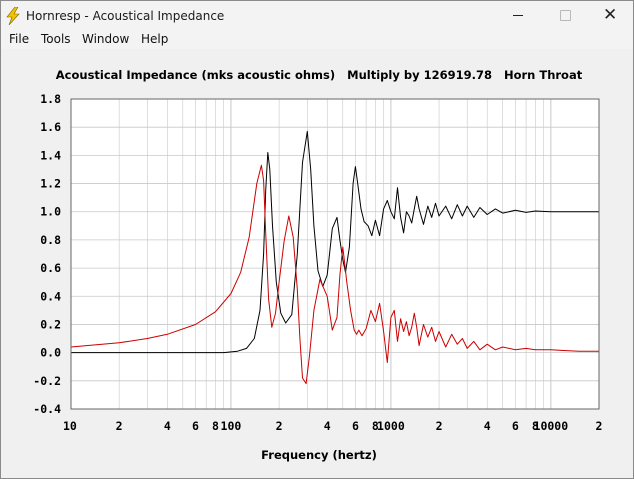 This screenshot has height=479, width=634. I want to click on x-axis-label: Frequency (hertz), so click(319, 455).